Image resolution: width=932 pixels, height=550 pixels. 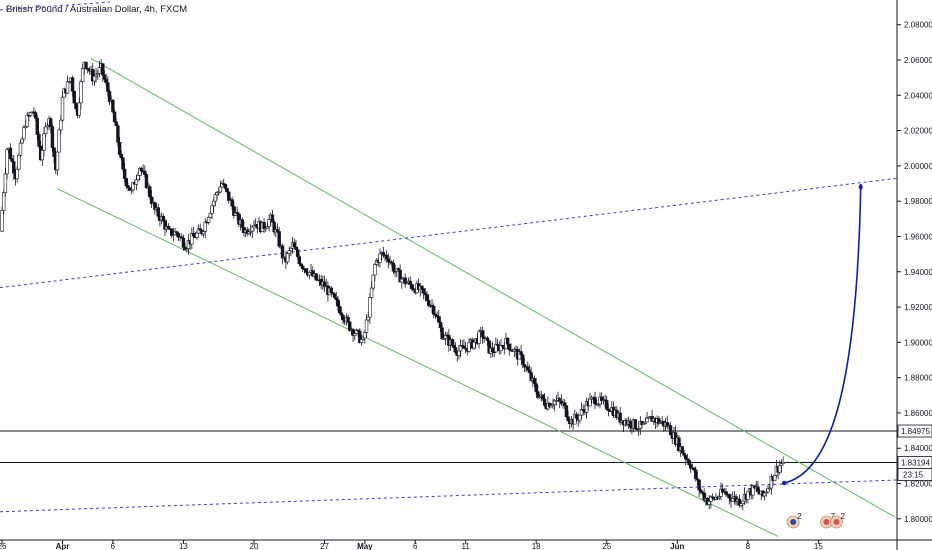 I want to click on projection, so click(x=822, y=335).